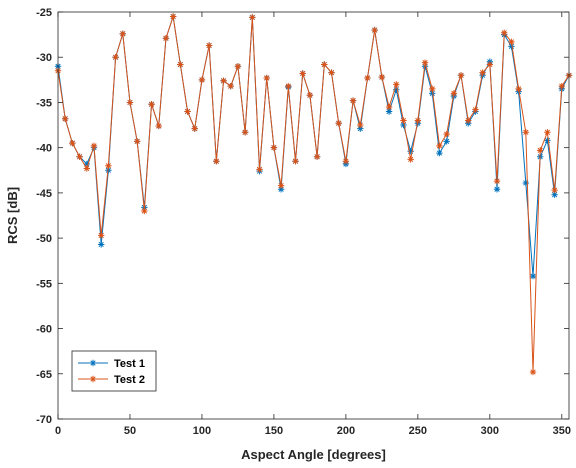  Describe the element at coordinates (490, 431) in the screenshot. I see `x-tick-label: 300` at that location.